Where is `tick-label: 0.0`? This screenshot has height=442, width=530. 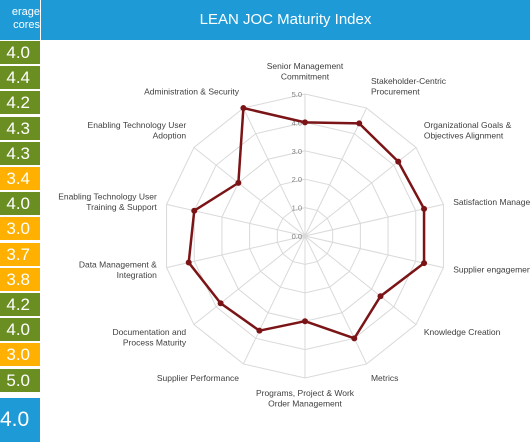 tick-label: 0.0 is located at coordinates (297, 236).